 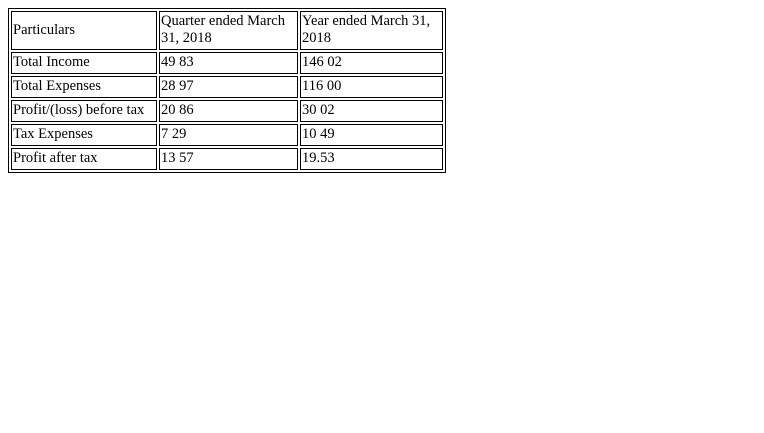 I want to click on quarter-value: 13 57, so click(x=228, y=159).